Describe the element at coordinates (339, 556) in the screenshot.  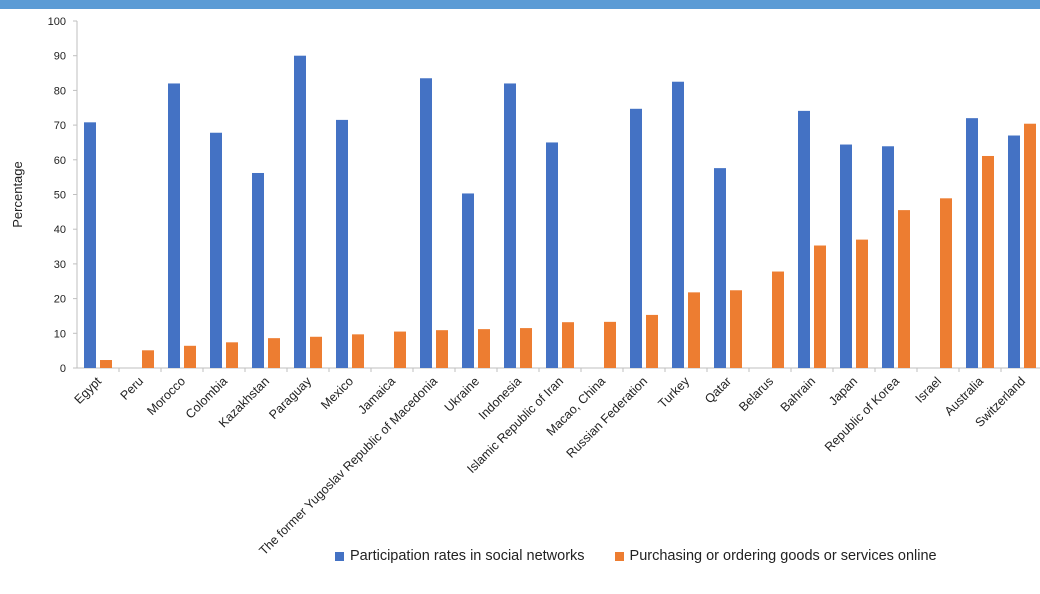
I see `legend-swatch-social-networks` at that location.